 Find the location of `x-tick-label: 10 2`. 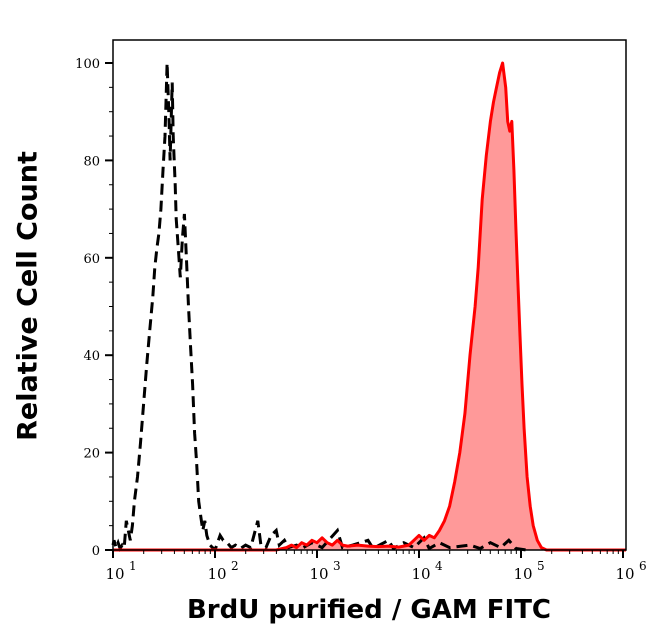

x-tick-label: 10 2 is located at coordinates (222, 571).